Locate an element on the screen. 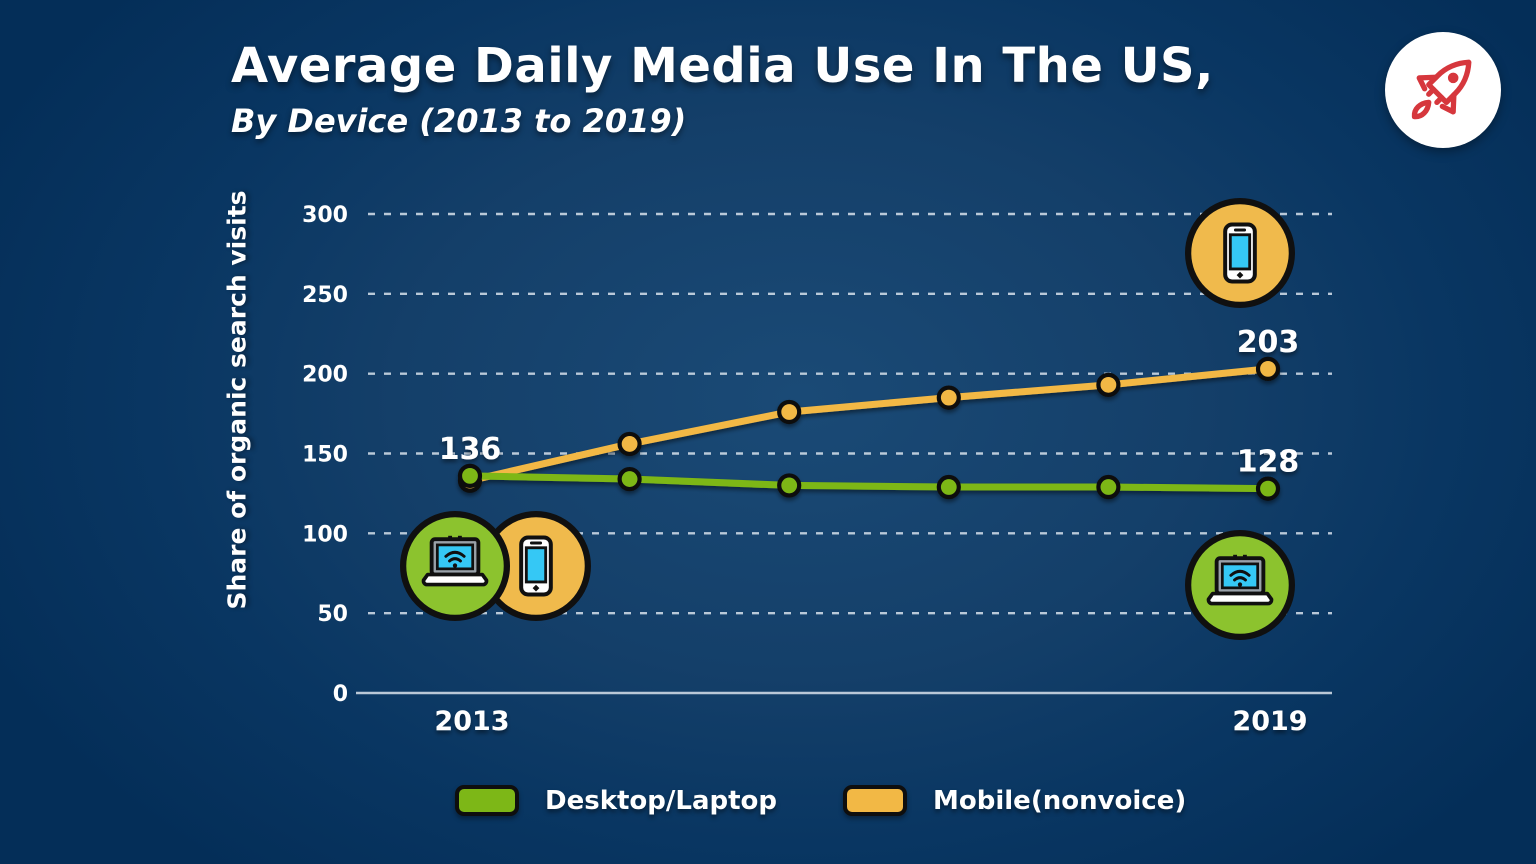  smartphone-icon is located at coordinates (1240, 253).